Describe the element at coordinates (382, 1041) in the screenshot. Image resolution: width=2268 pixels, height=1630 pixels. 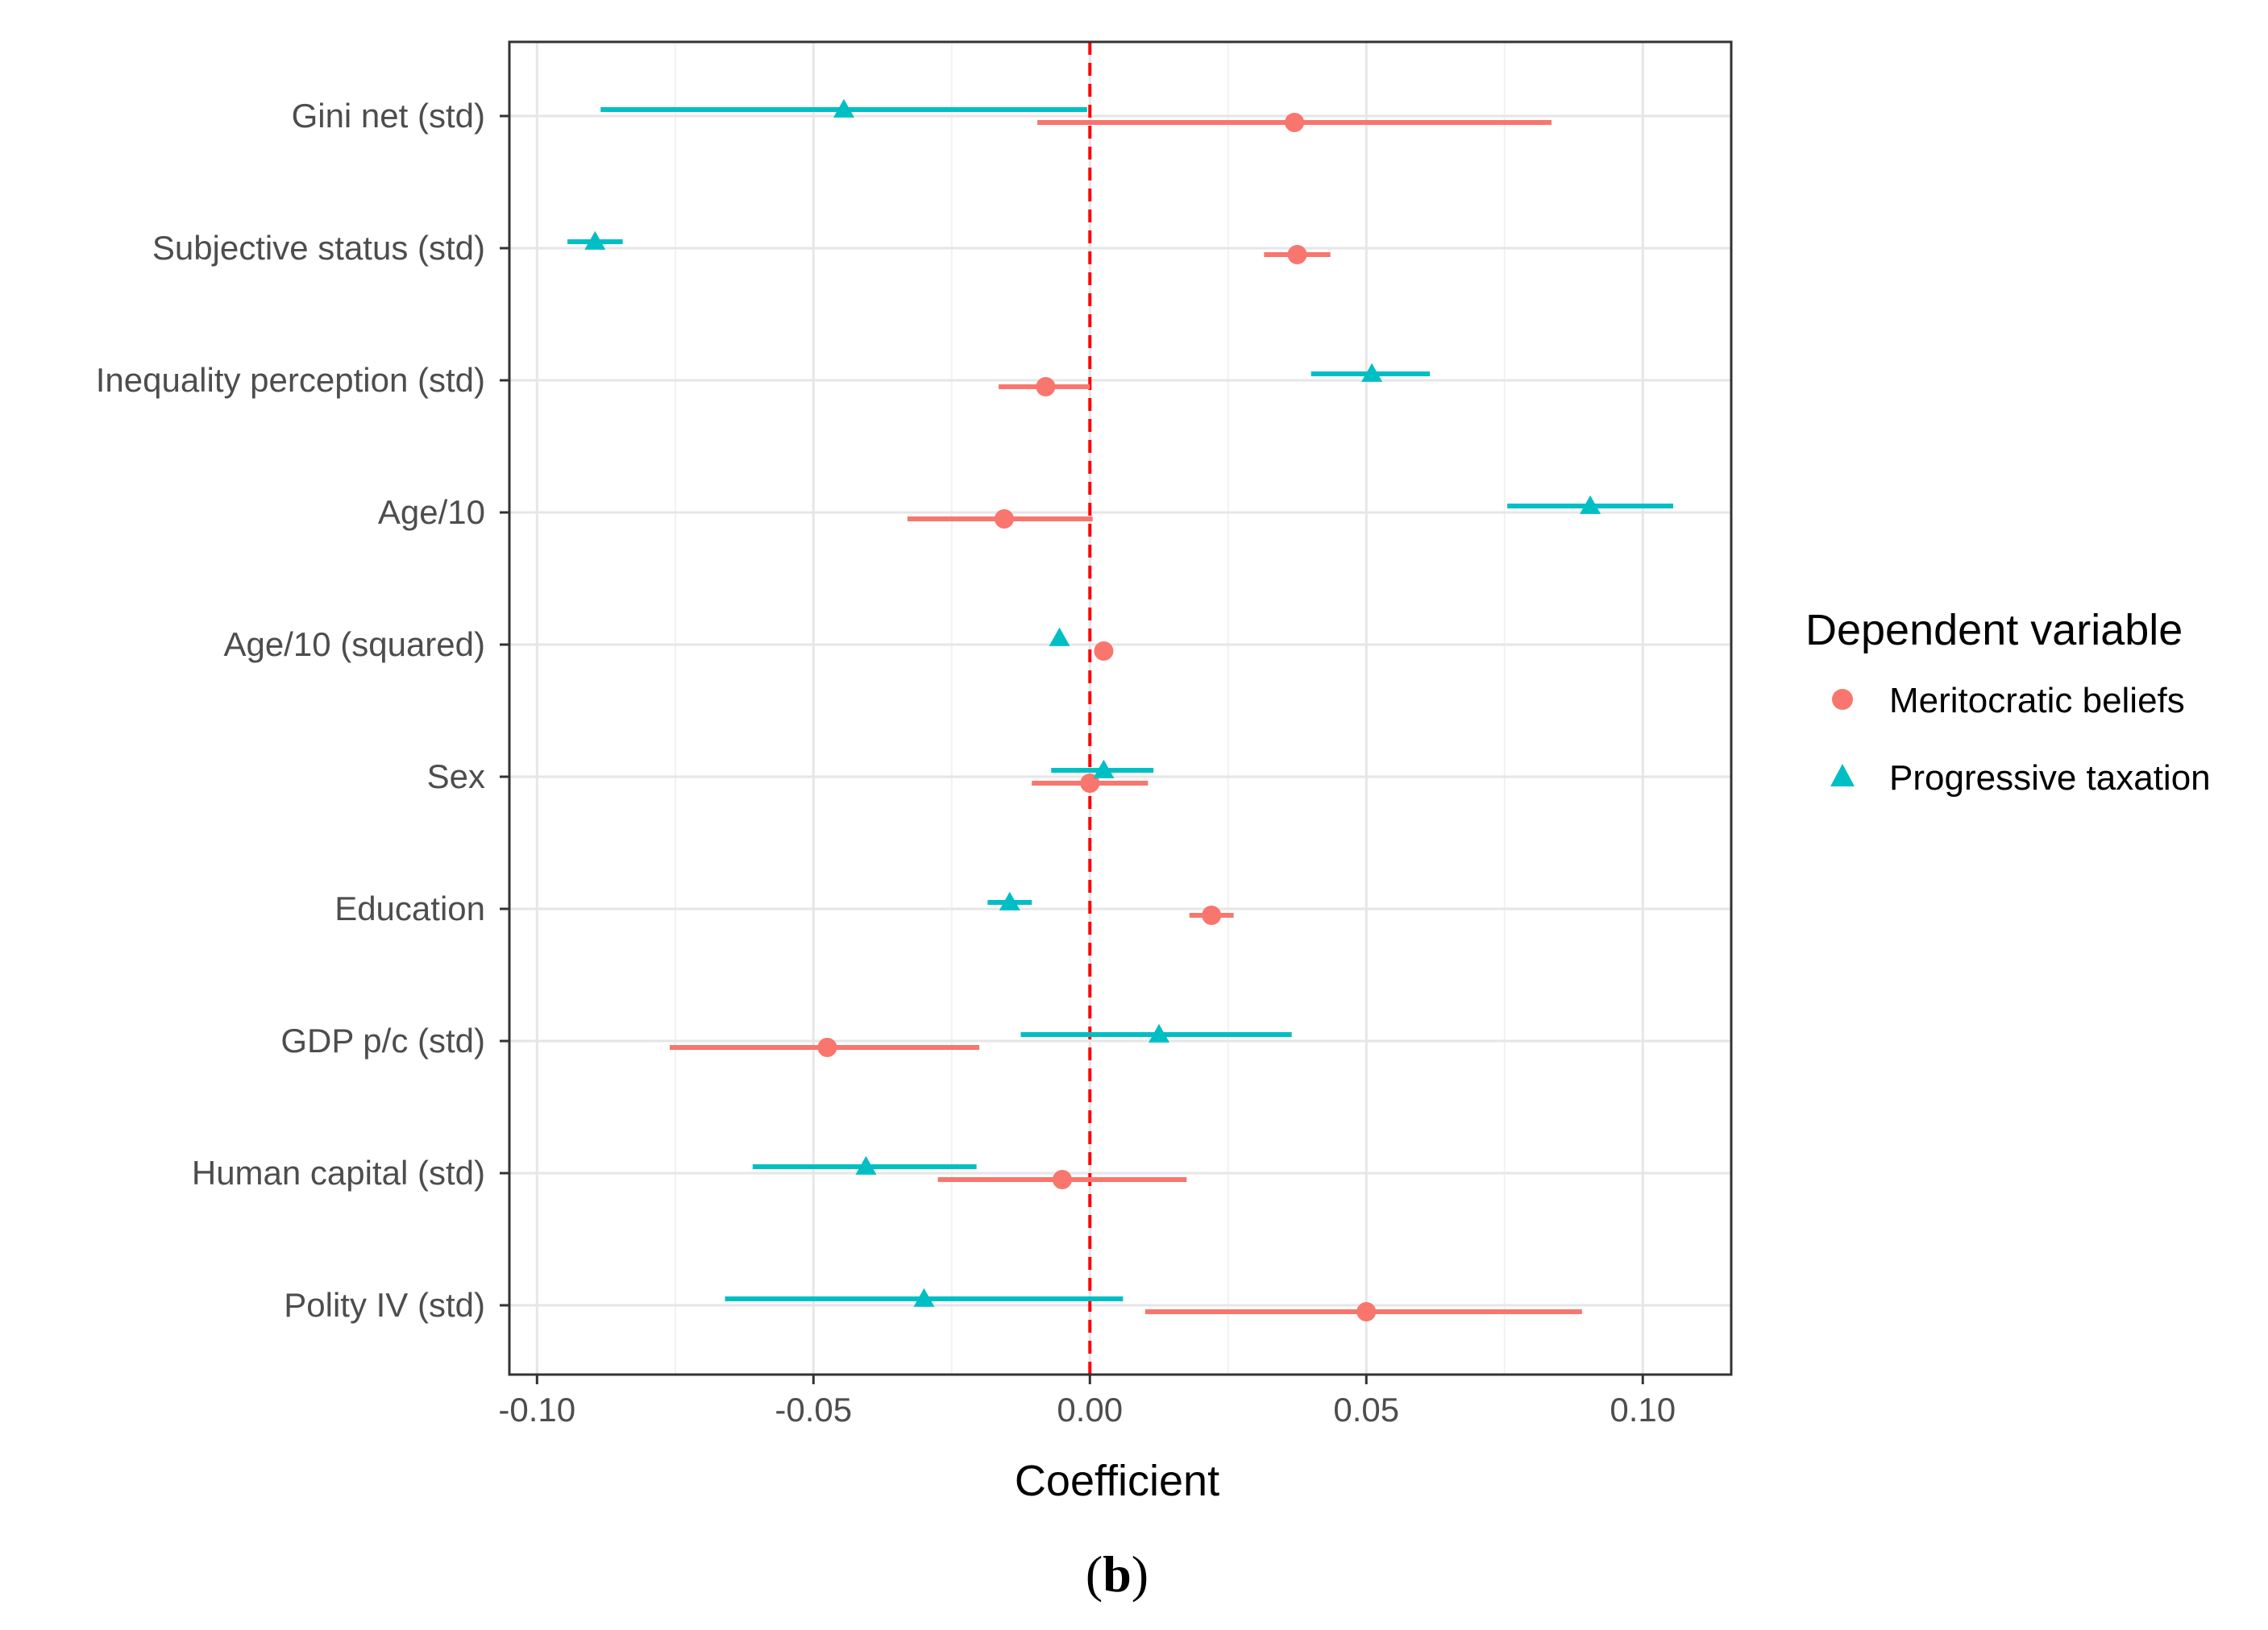
I see `y-tick-label: GDP p/c (std)` at that location.